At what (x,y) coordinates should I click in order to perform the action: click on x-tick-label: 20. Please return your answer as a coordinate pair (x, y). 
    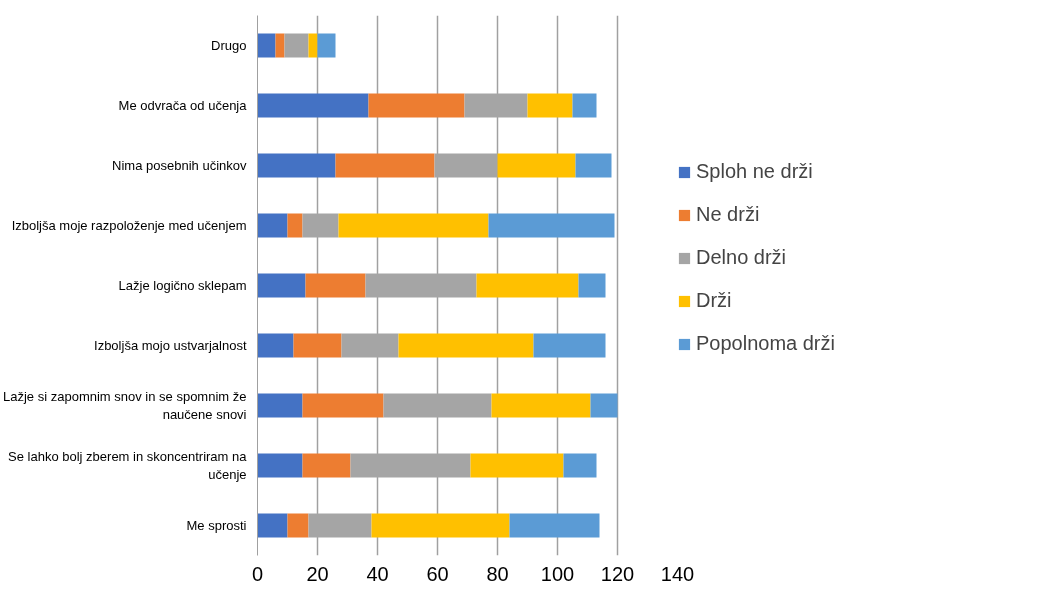
    Looking at the image, I should click on (317, 573).